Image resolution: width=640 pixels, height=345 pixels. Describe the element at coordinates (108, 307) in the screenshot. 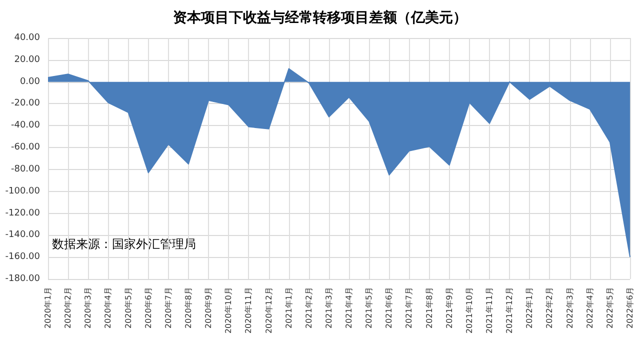

I see `x-tick-label: 2020年4月` at that location.